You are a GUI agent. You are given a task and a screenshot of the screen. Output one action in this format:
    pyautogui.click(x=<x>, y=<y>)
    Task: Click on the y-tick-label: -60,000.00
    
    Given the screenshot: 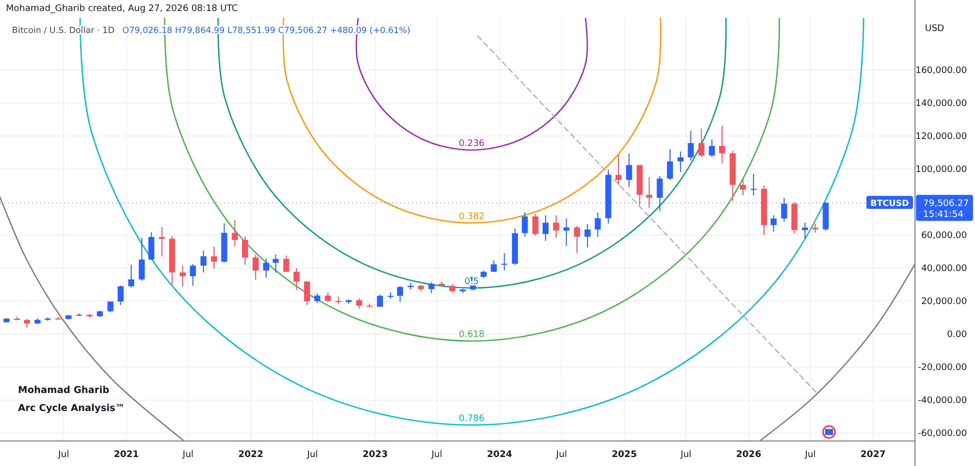 What is the action you would take?
    pyautogui.click(x=943, y=434)
    